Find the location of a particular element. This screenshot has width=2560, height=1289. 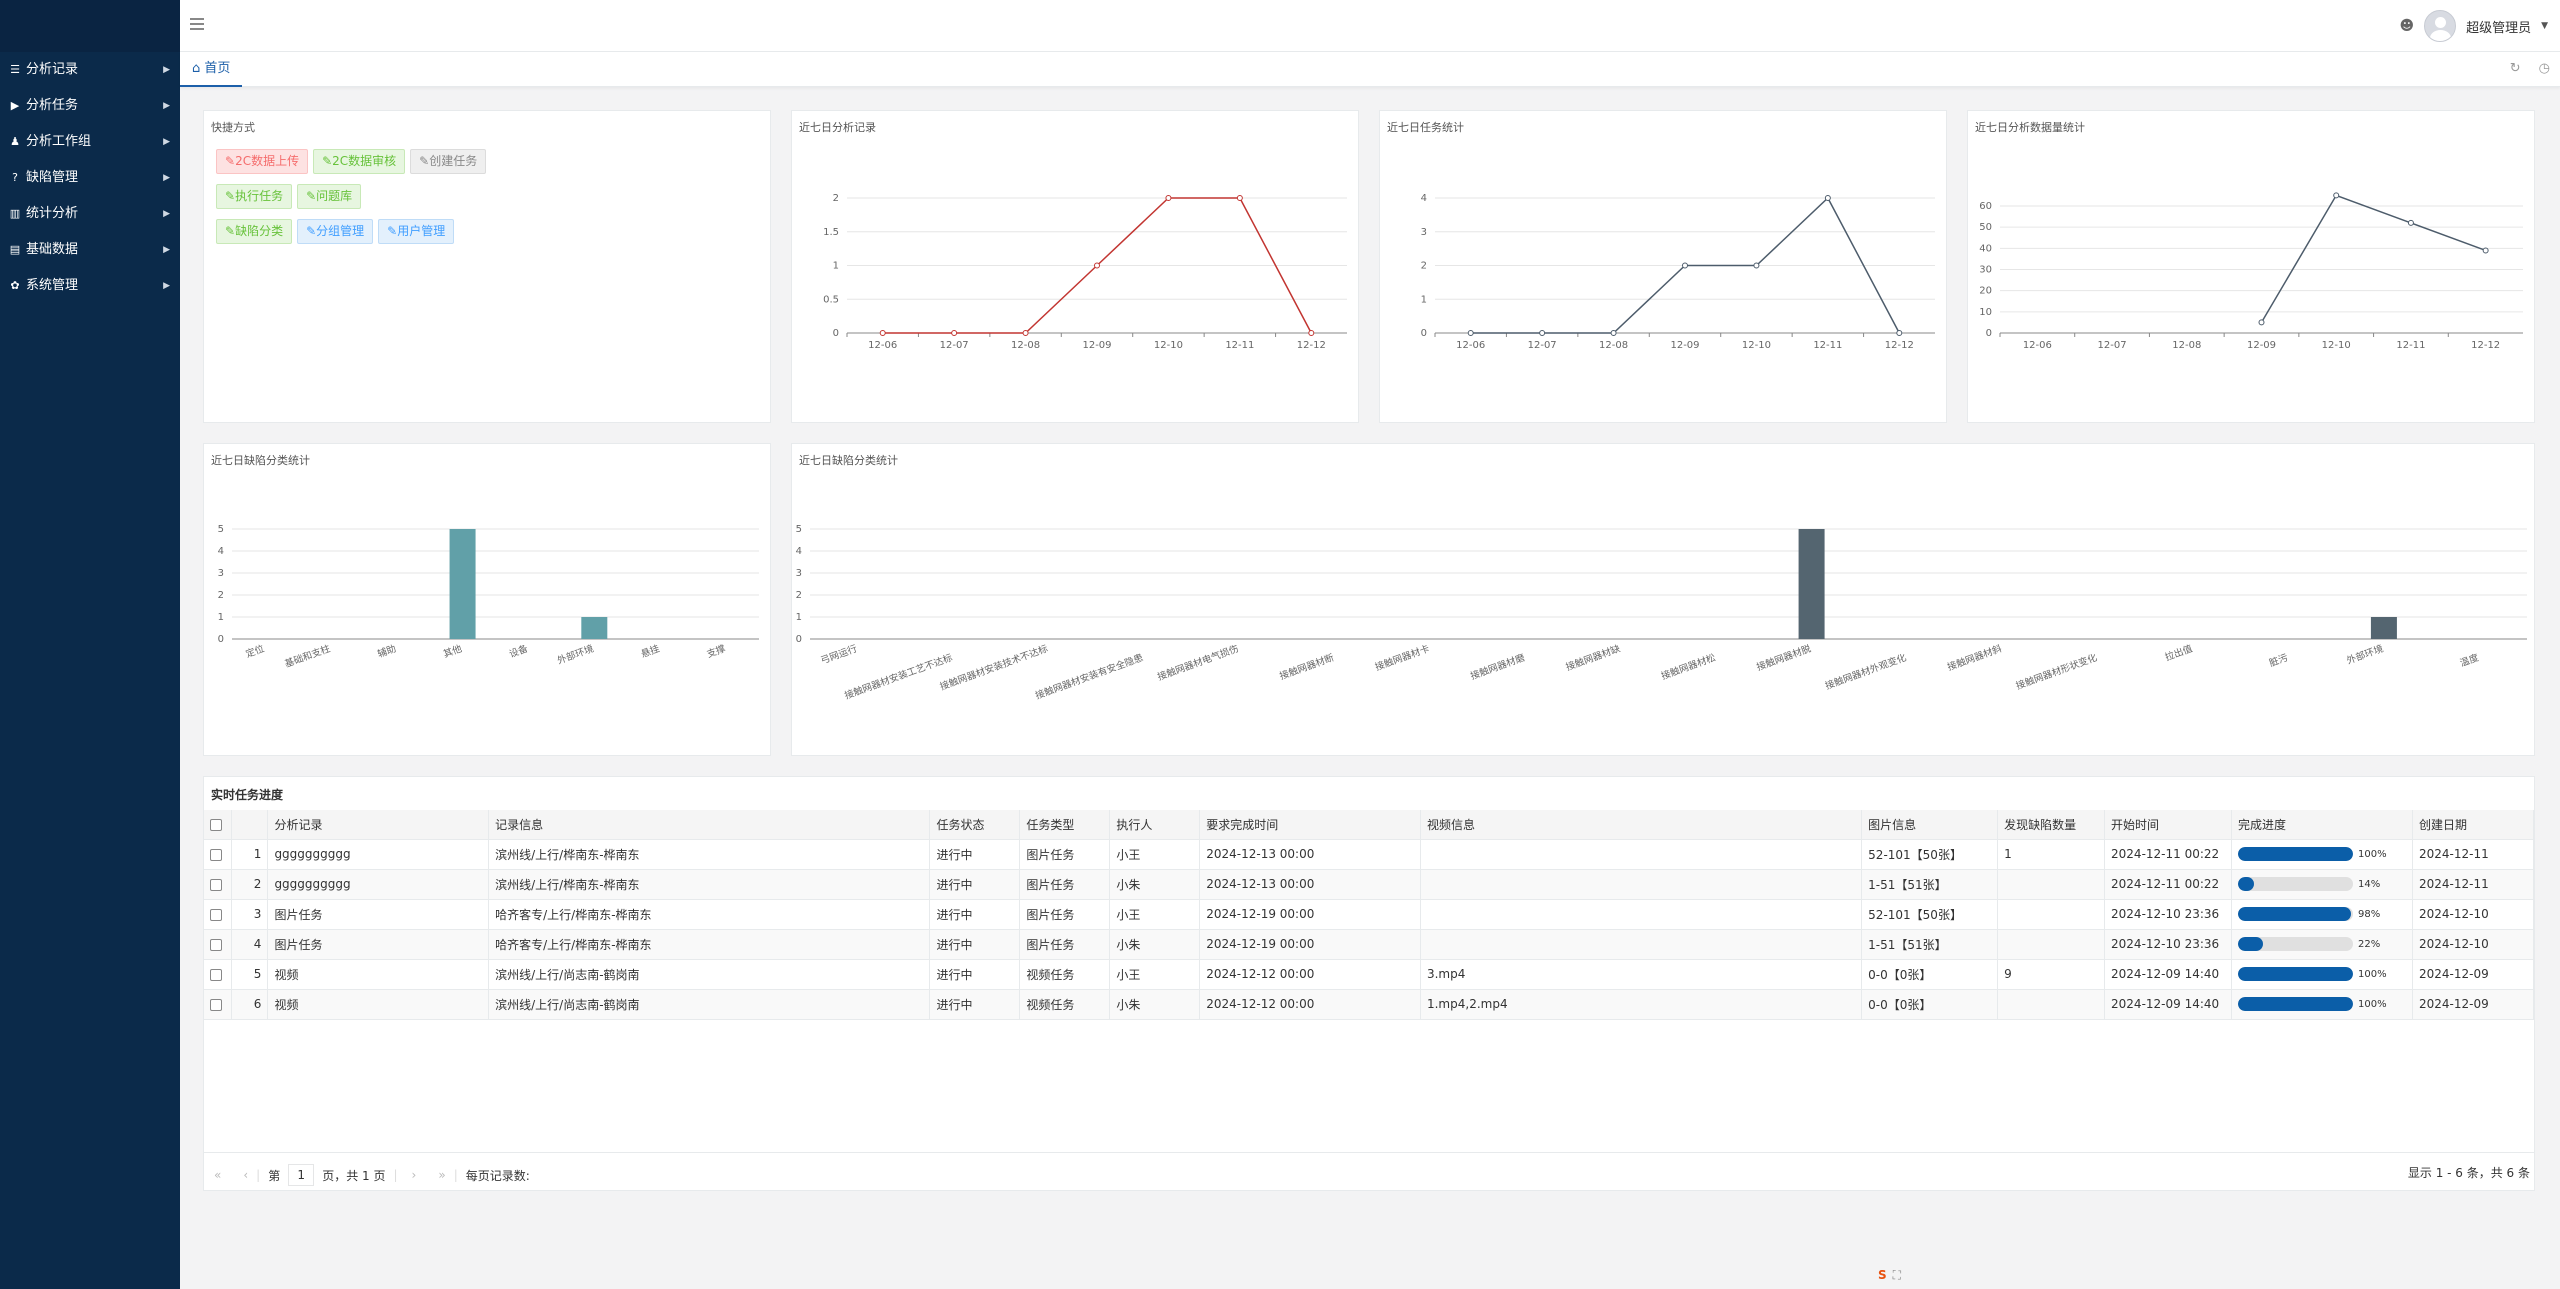

quick-button: ✎分组管理 is located at coordinates (335, 231).